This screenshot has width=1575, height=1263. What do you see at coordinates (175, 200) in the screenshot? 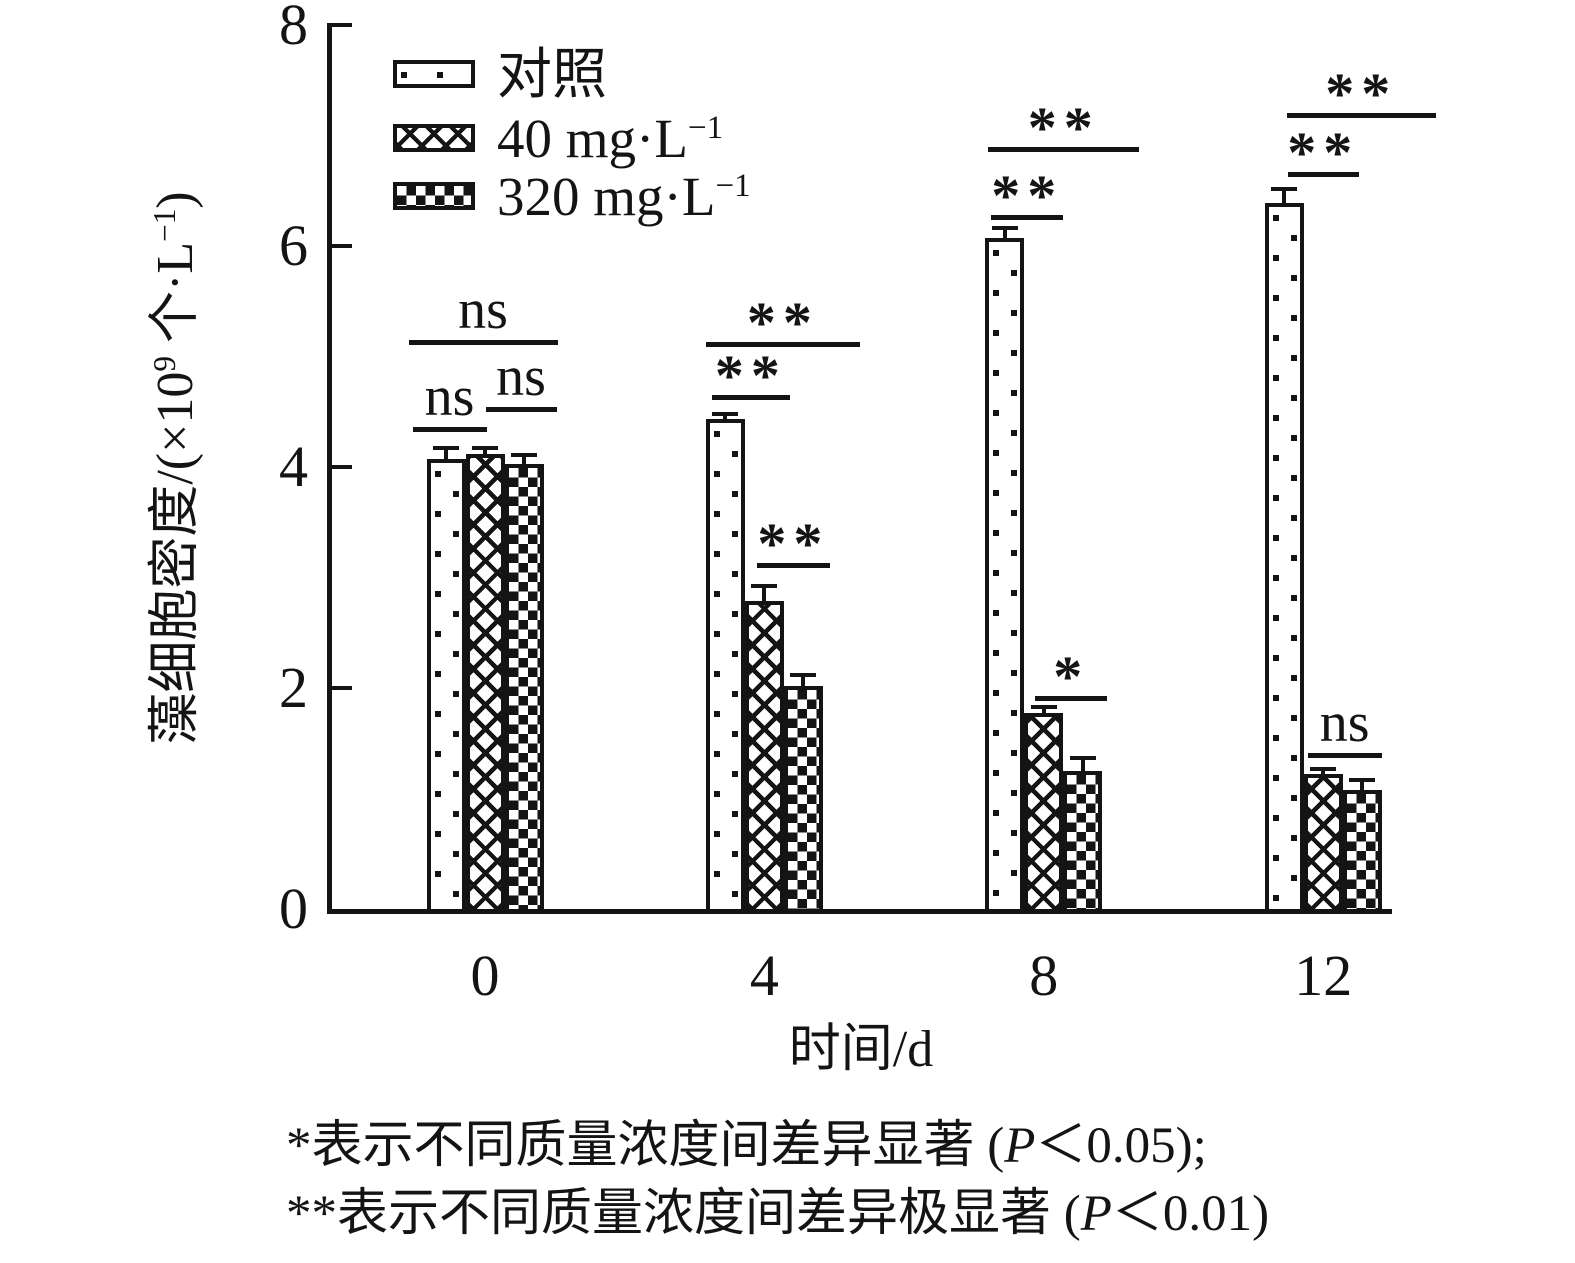
I see `y-axis-title-text: )` at bounding box center [175, 200].